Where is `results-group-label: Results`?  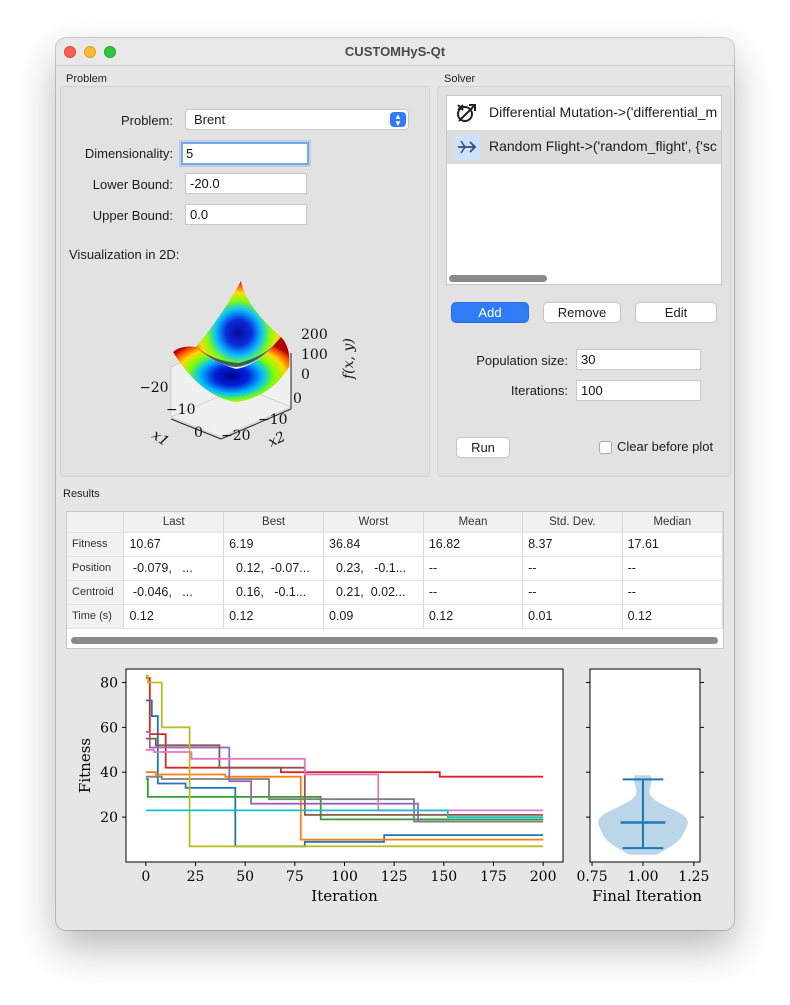 results-group-label: Results is located at coordinates (81, 494).